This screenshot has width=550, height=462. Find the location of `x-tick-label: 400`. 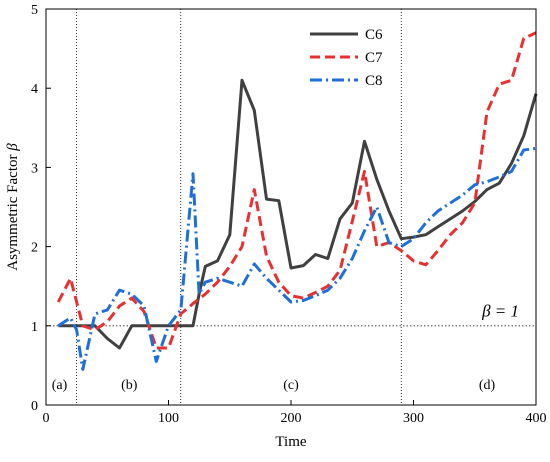

x-tick-label: 400 is located at coordinates (536, 418).